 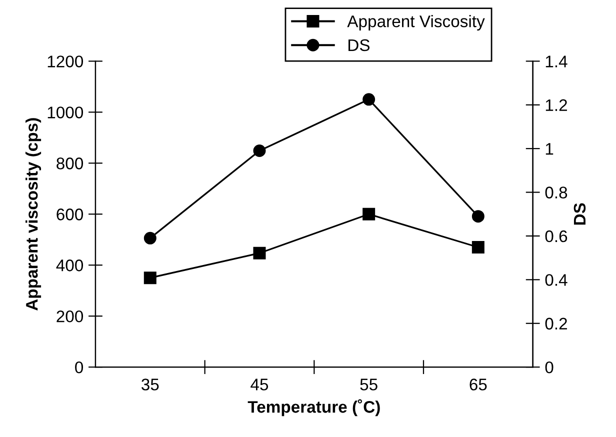 What do you see at coordinates (478, 384) in the screenshot?
I see `x-tick-label: 65` at bounding box center [478, 384].